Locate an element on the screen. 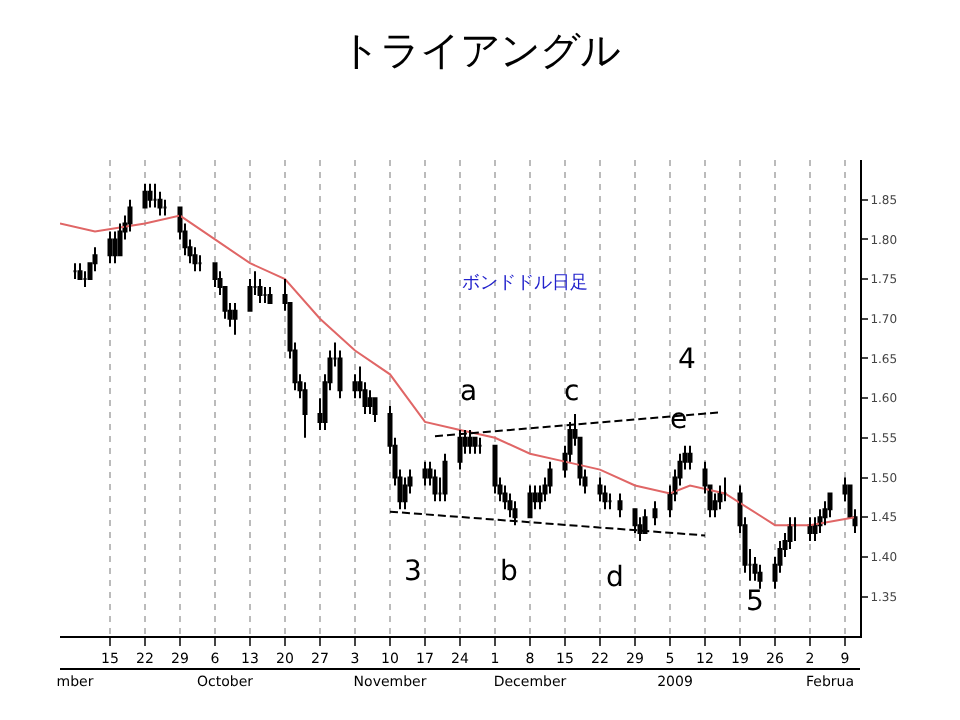  annotation: e is located at coordinates (679, 420).